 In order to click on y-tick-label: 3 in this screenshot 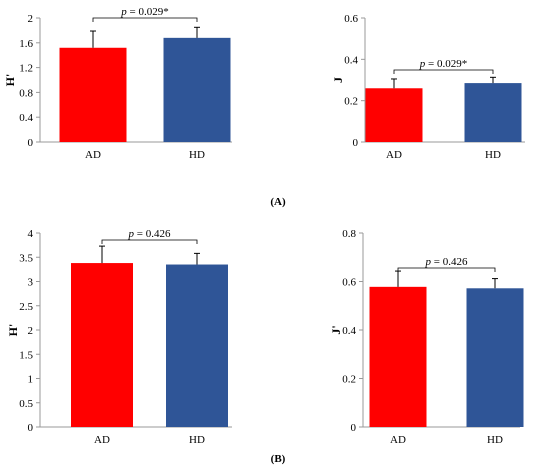, I will do `click(31, 283)`.